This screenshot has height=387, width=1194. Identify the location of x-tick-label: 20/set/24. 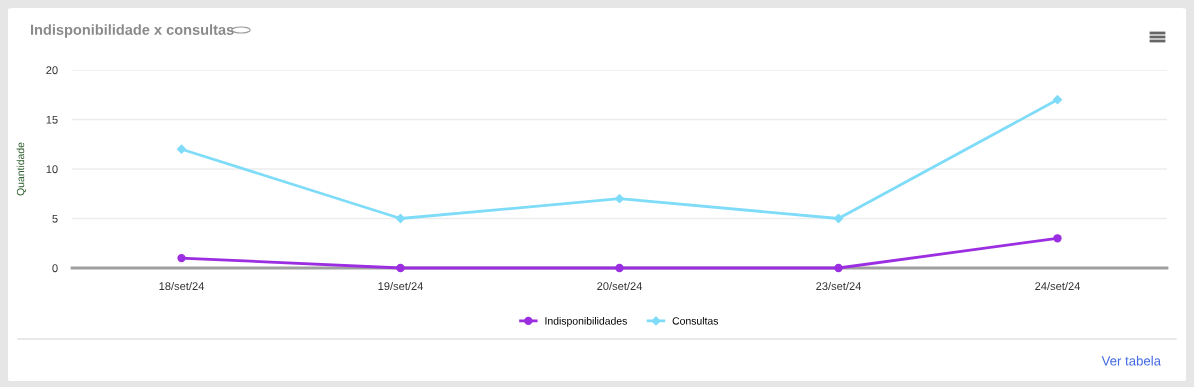
(620, 286).